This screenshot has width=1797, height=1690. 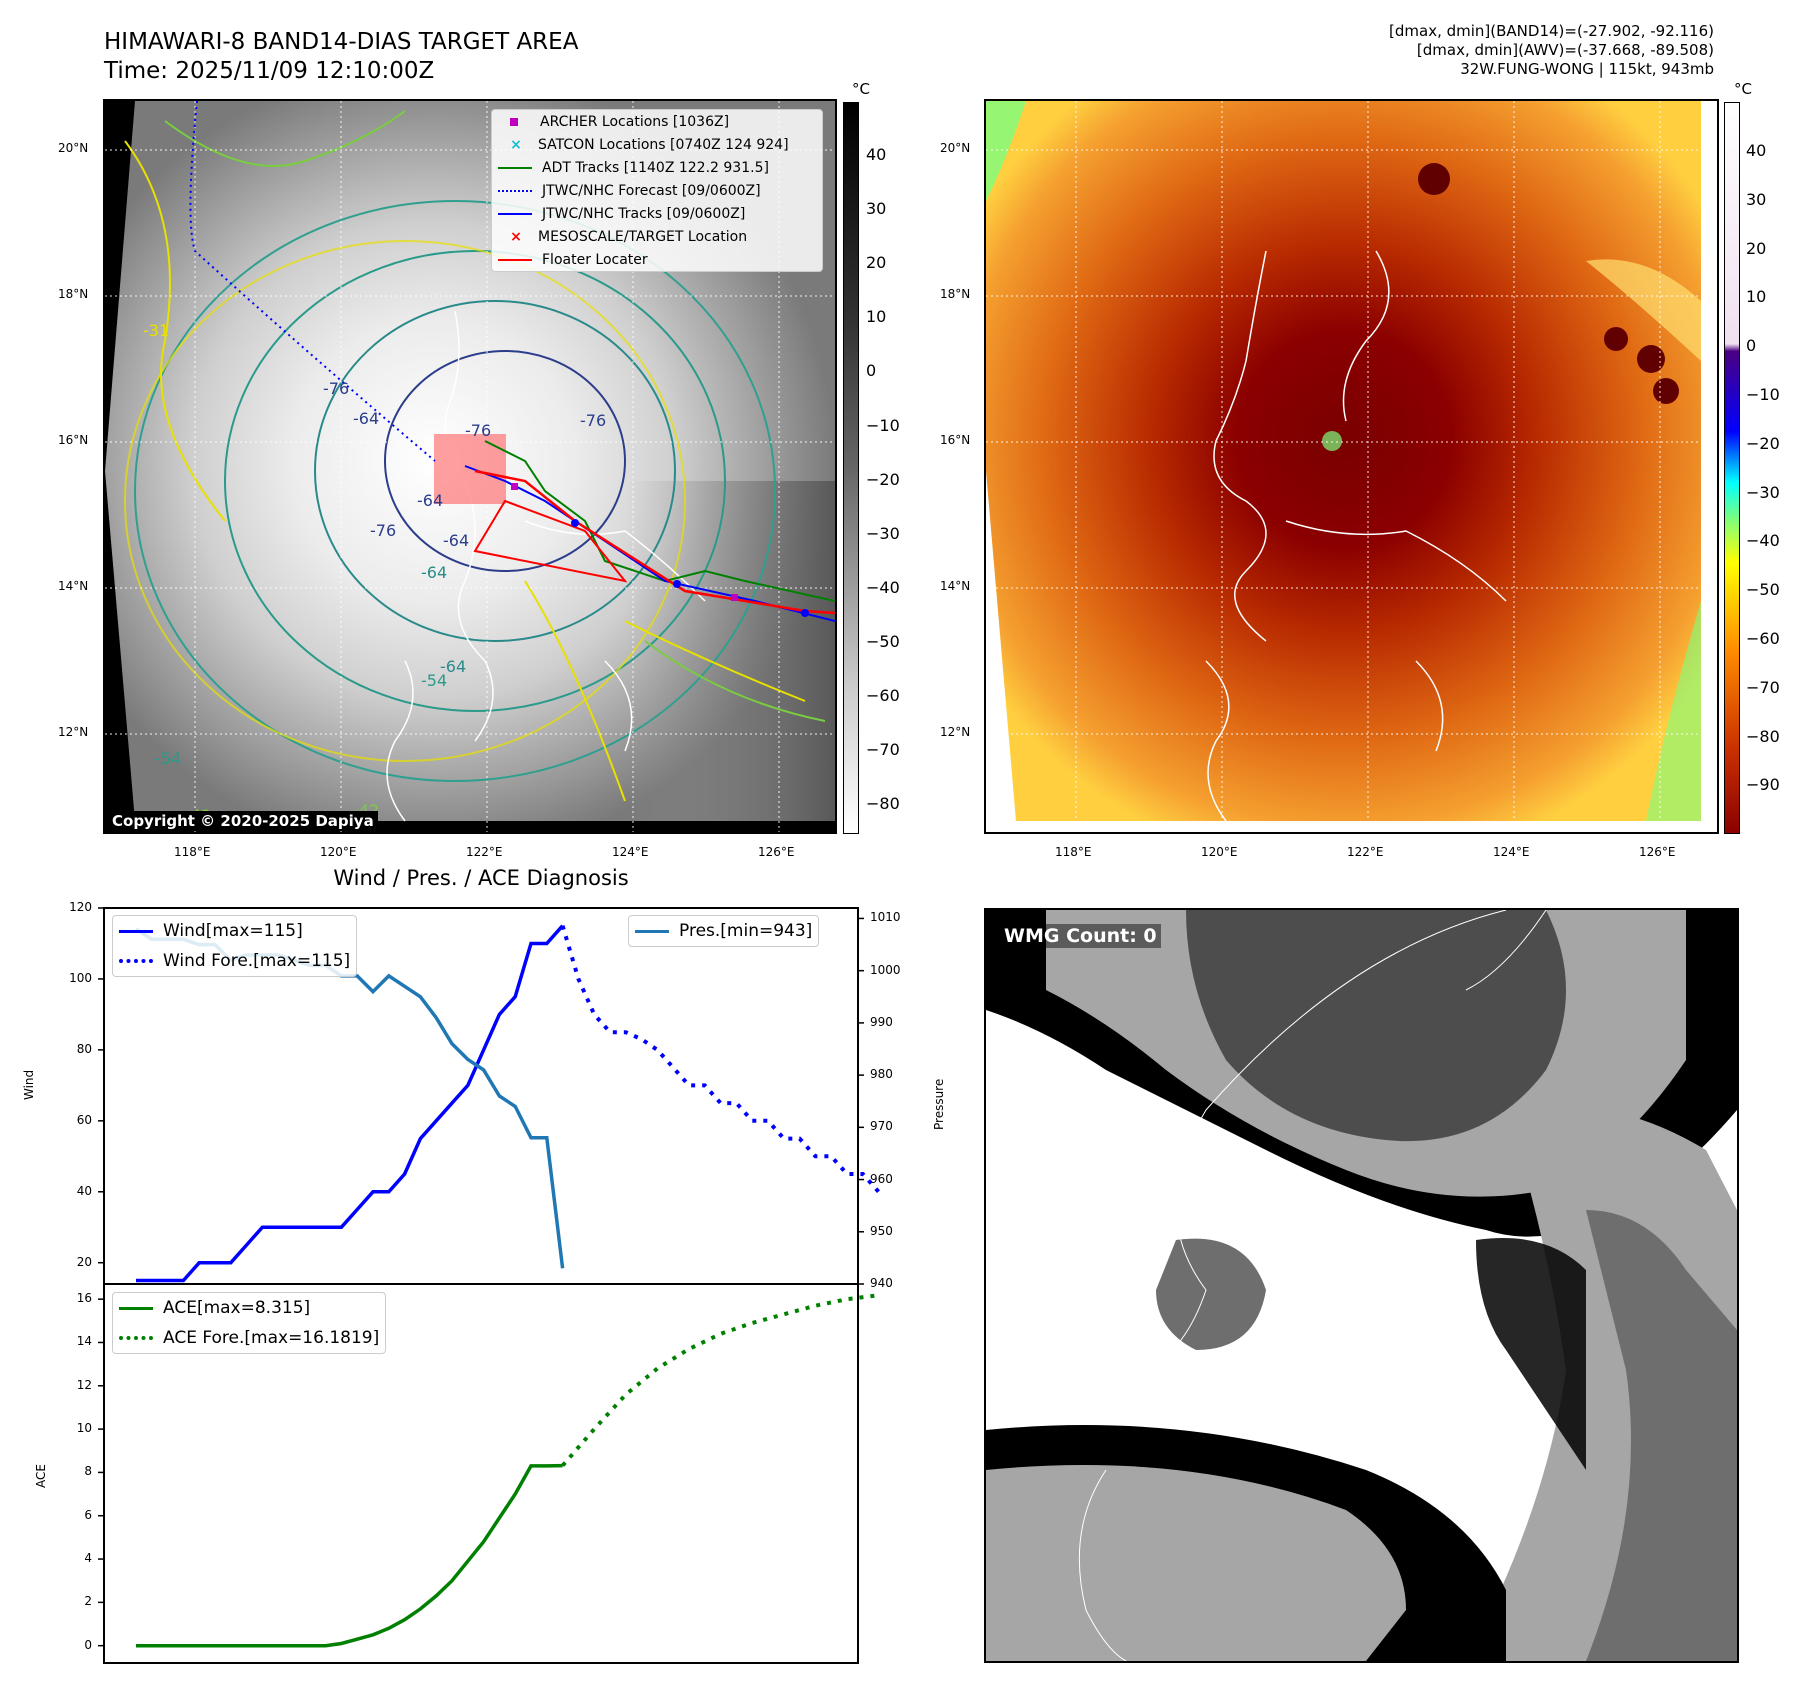 What do you see at coordinates (88, 1644) in the screenshot?
I see `axis-tick-label: 0` at bounding box center [88, 1644].